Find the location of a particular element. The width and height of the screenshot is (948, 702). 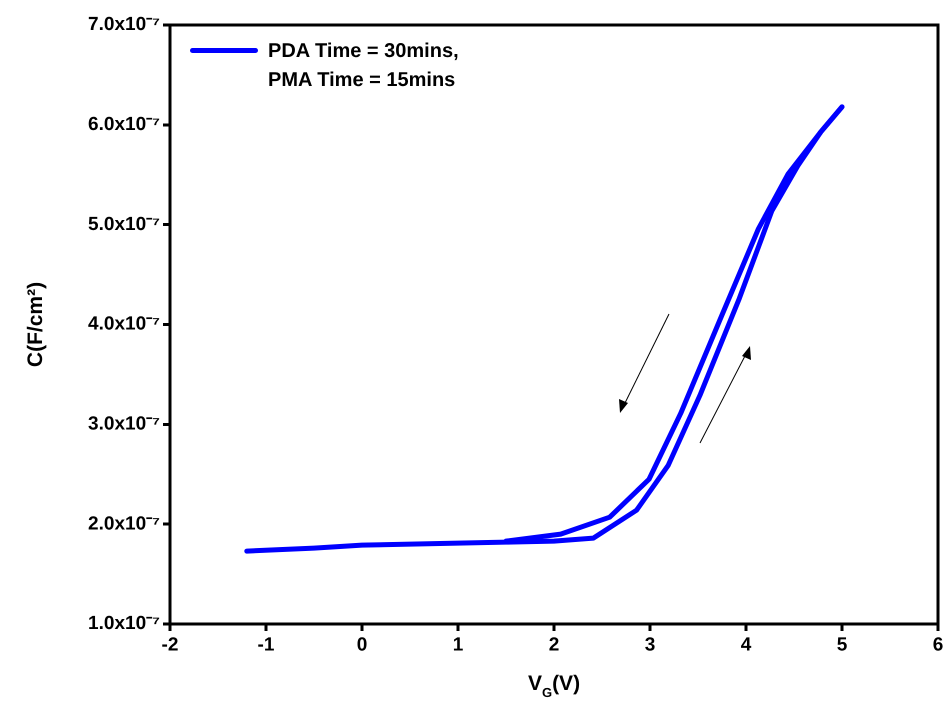

x-tick-label: 5 is located at coordinates (842, 645).